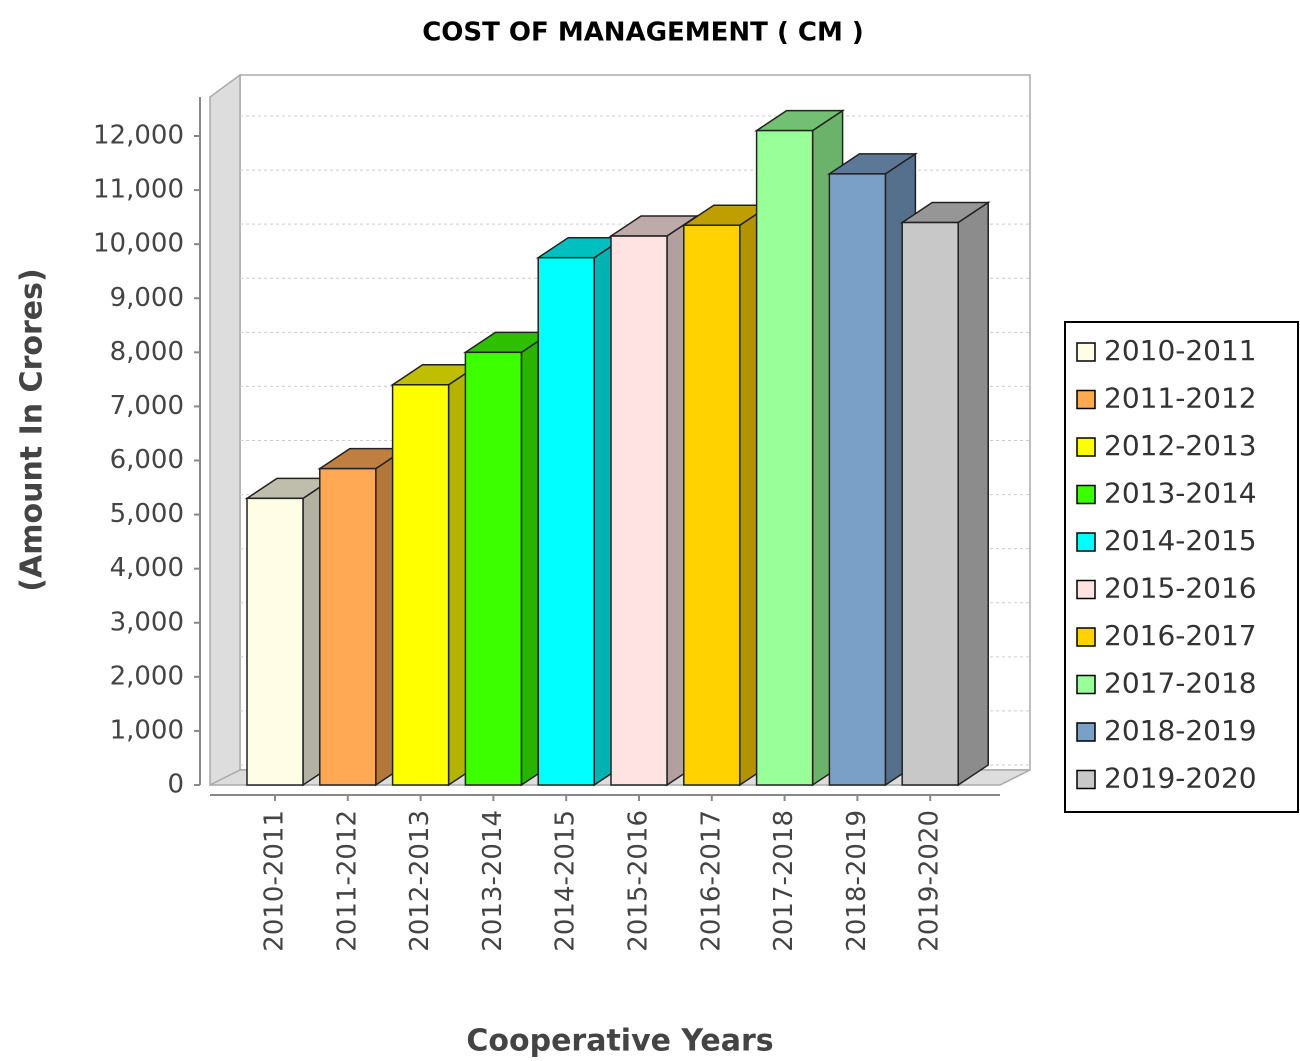 This screenshot has width=1300, height=1061. I want to click on x-tick-label: 2016-2017, so click(711, 881).